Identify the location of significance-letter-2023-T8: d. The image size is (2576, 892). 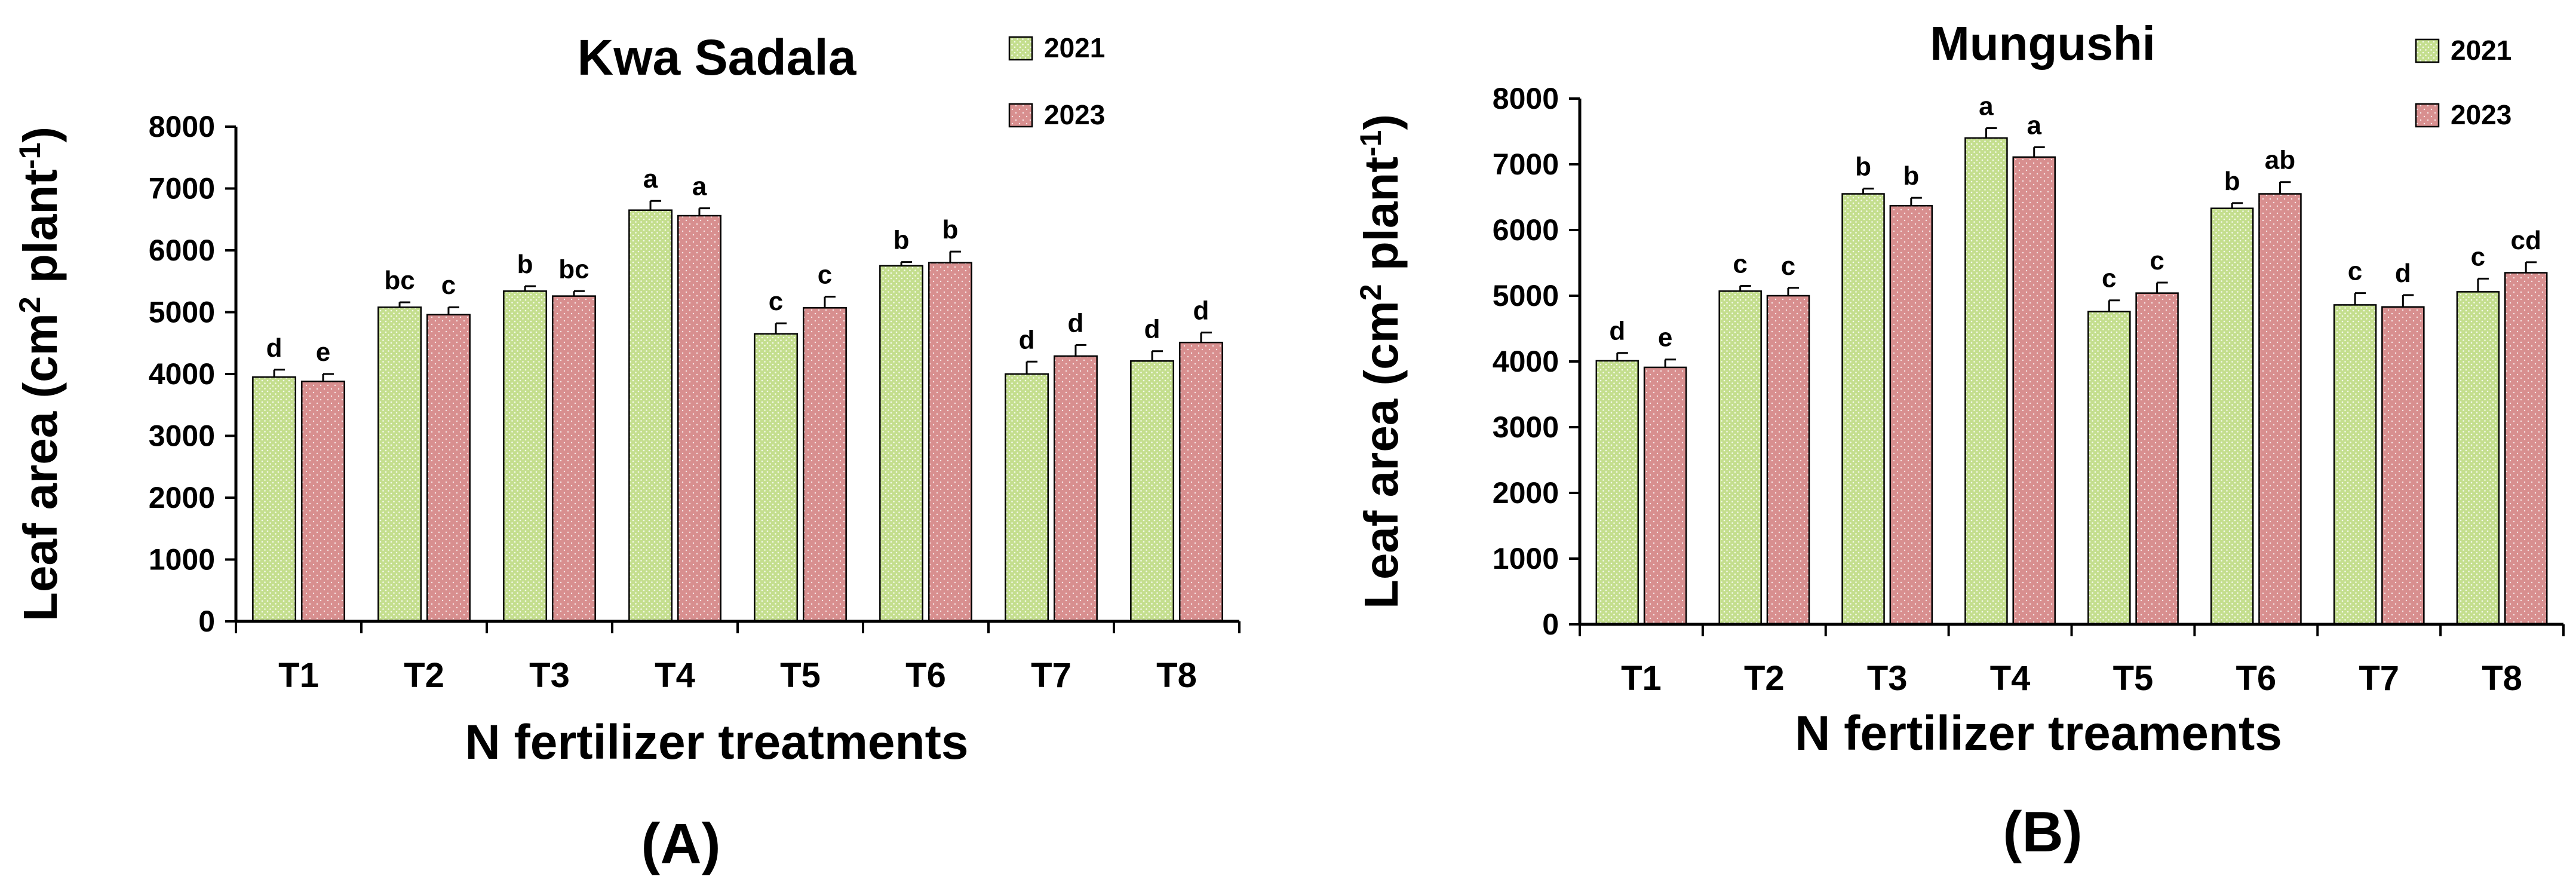
(1201, 311).